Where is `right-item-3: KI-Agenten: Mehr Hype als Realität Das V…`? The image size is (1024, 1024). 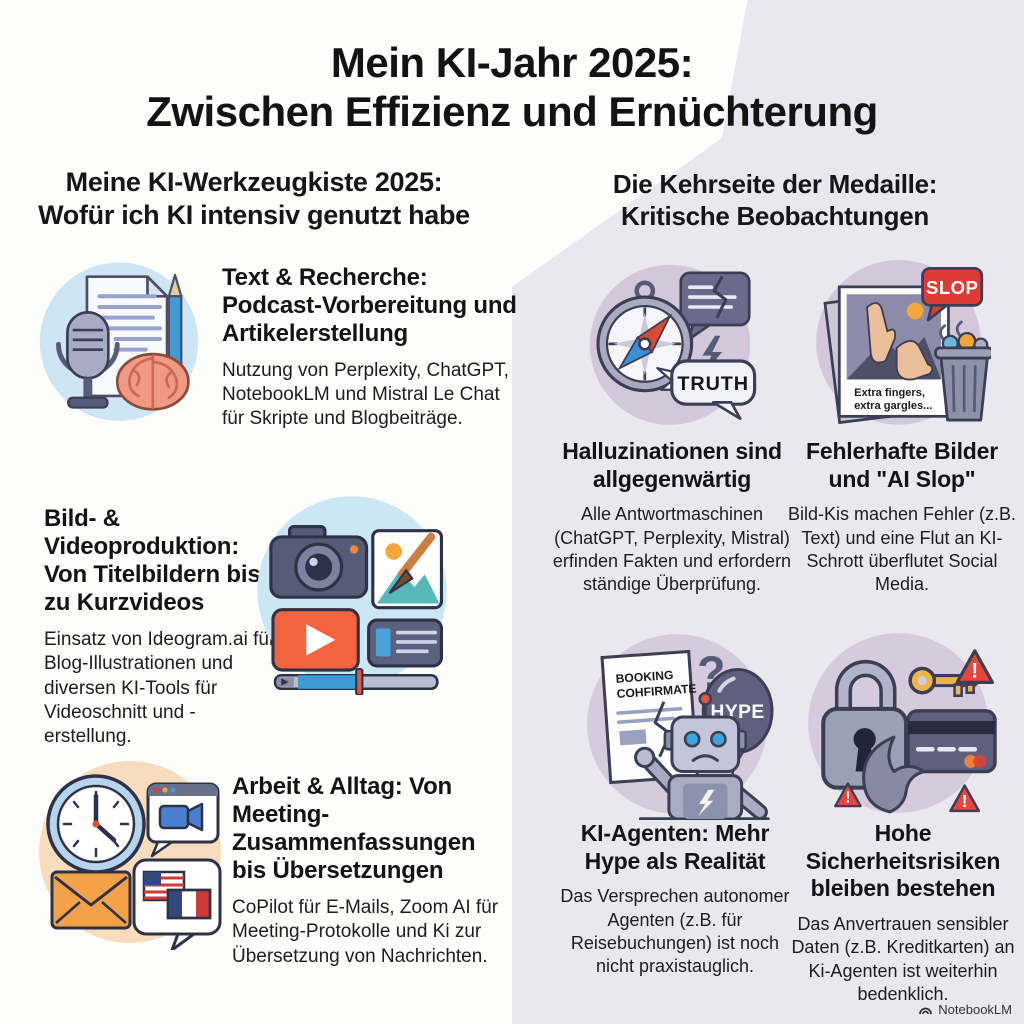 right-item-3: KI-Agenten: Mehr Hype als Realität Das V… is located at coordinates (675, 899).